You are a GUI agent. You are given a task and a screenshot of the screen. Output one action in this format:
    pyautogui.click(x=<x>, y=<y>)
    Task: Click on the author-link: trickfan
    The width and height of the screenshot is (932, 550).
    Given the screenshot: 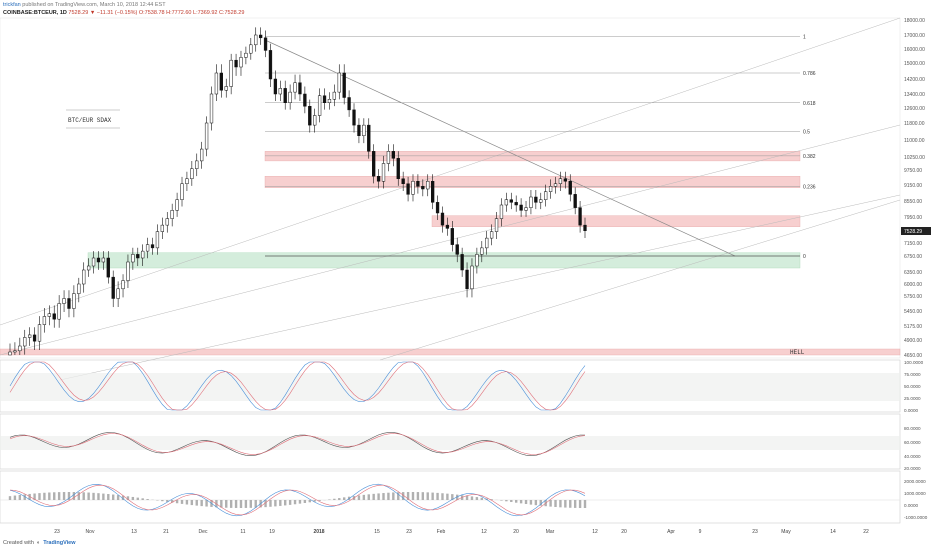 What is the action you would take?
    pyautogui.click(x=12, y=5)
    